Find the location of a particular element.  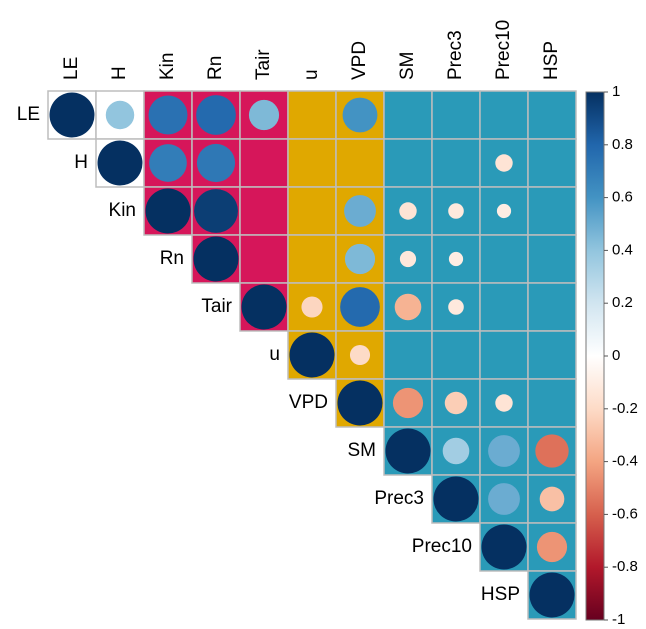

colorbar is located at coordinates (595, 356).